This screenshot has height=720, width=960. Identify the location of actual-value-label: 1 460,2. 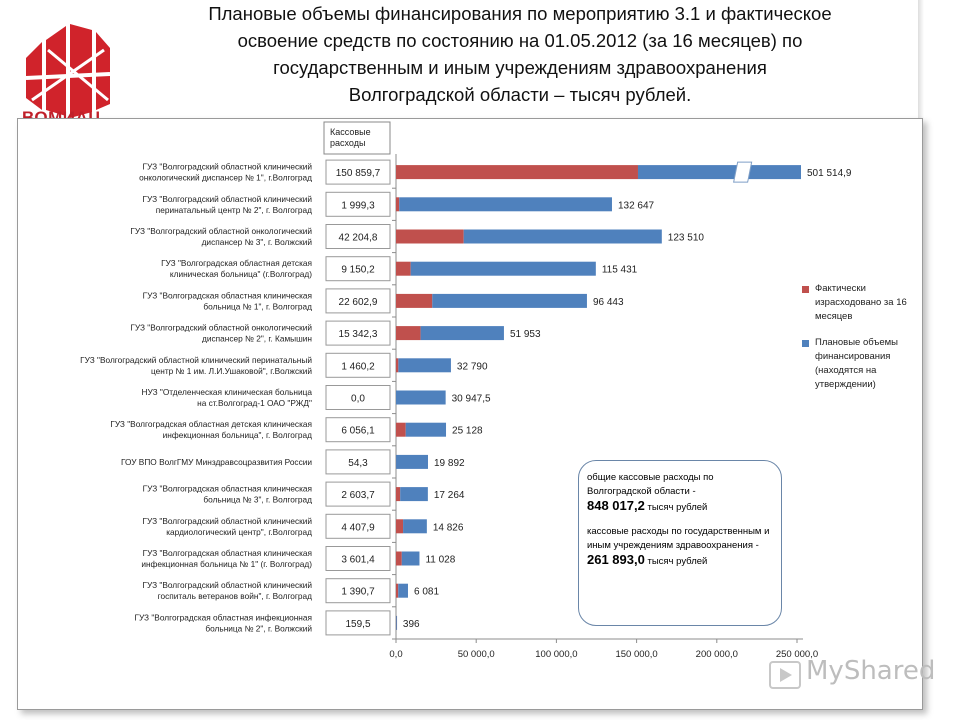
(358, 366).